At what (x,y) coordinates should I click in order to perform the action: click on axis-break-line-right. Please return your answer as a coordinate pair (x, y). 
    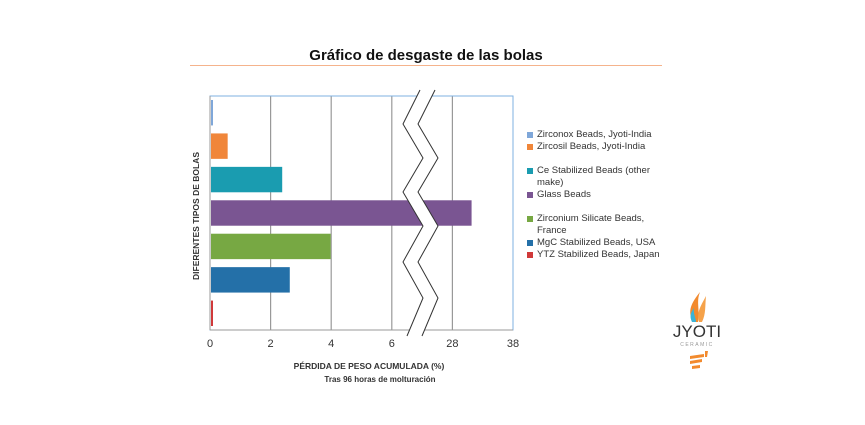
    Looking at the image, I should click on (428, 213).